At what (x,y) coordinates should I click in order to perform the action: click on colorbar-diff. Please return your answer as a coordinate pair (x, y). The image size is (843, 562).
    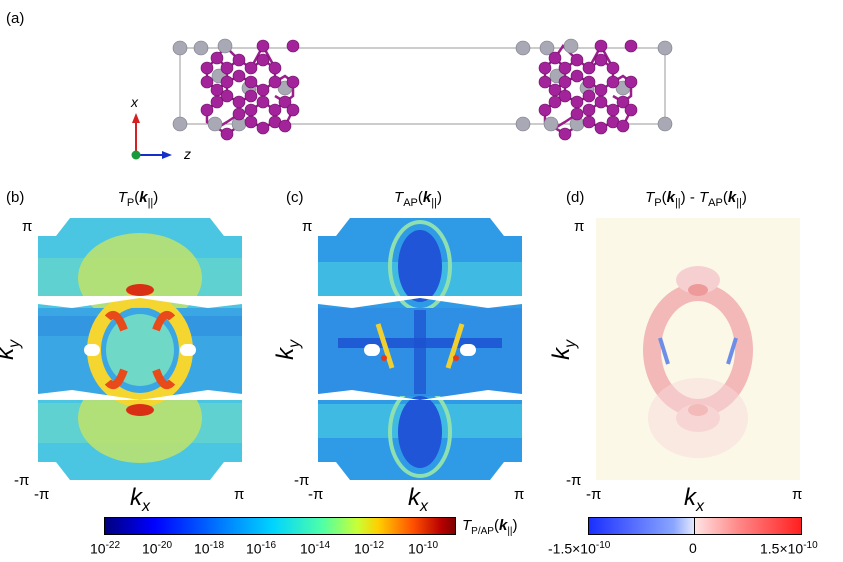
    Looking at the image, I should click on (695, 526).